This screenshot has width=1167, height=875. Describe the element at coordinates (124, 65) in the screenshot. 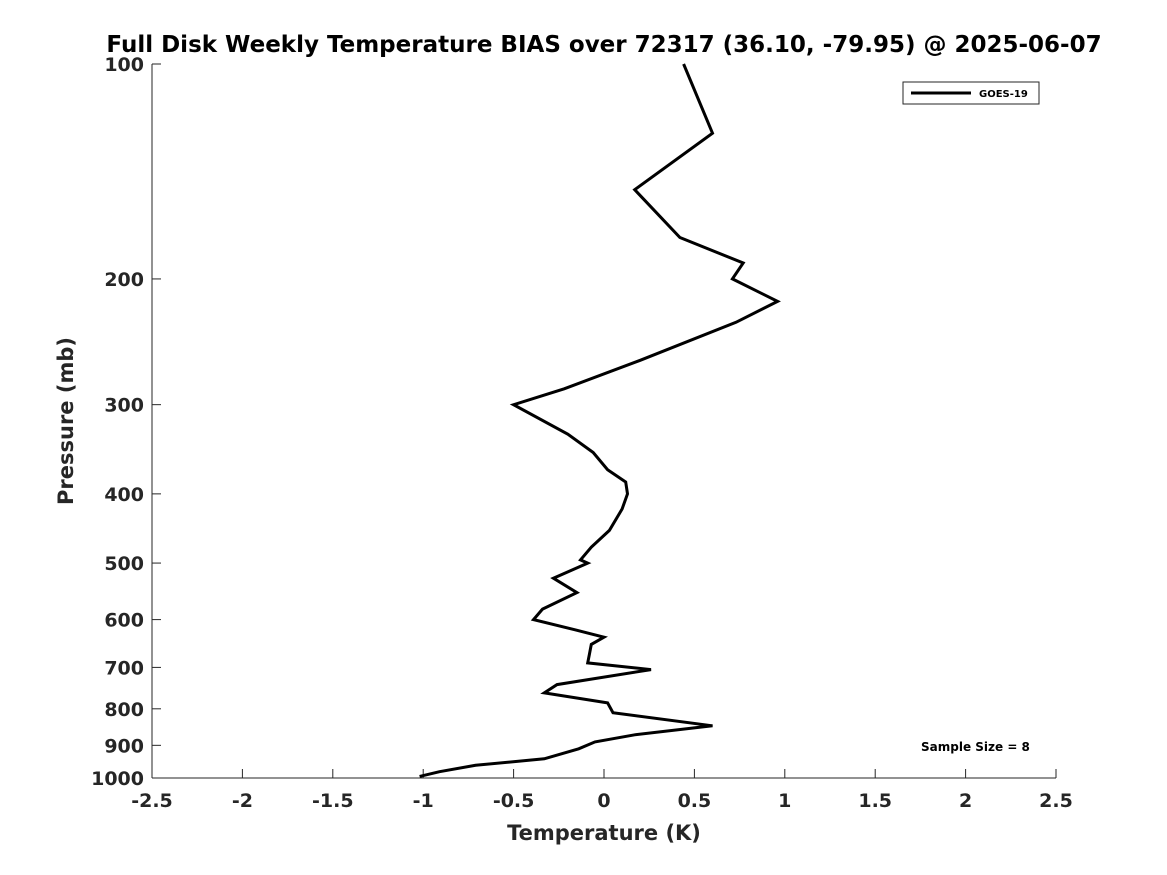

I see `y-tick-label: 100` at that location.